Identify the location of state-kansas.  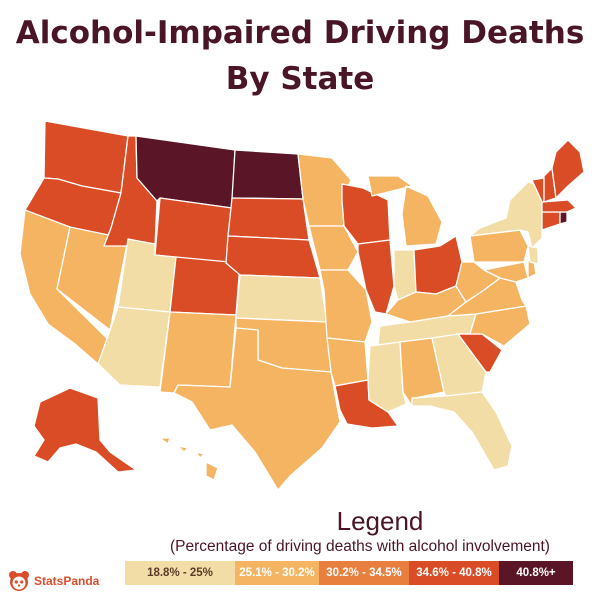
(281, 298).